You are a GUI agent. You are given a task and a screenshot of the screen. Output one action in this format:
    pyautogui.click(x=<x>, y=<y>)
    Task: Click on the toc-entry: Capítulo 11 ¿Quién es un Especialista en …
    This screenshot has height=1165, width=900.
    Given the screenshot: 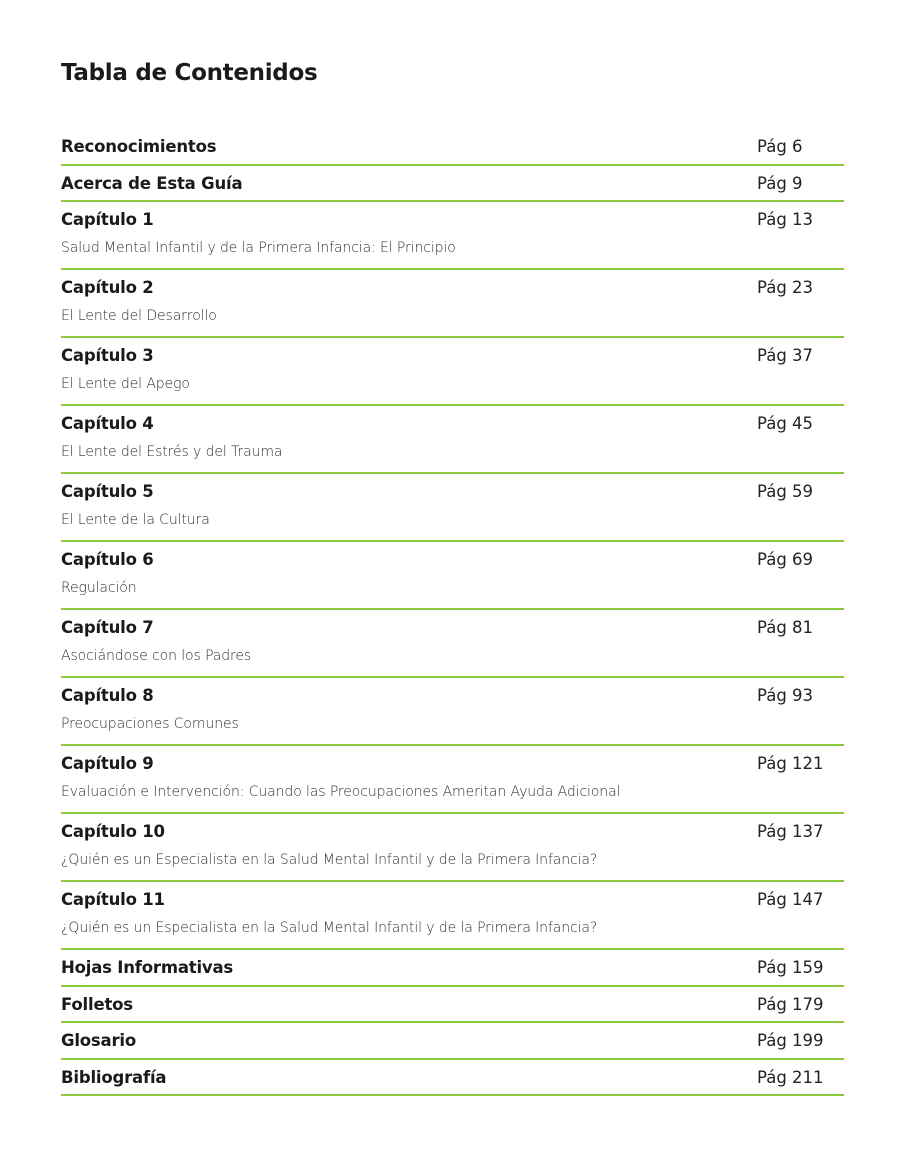 What is the action you would take?
    pyautogui.click(x=452, y=916)
    